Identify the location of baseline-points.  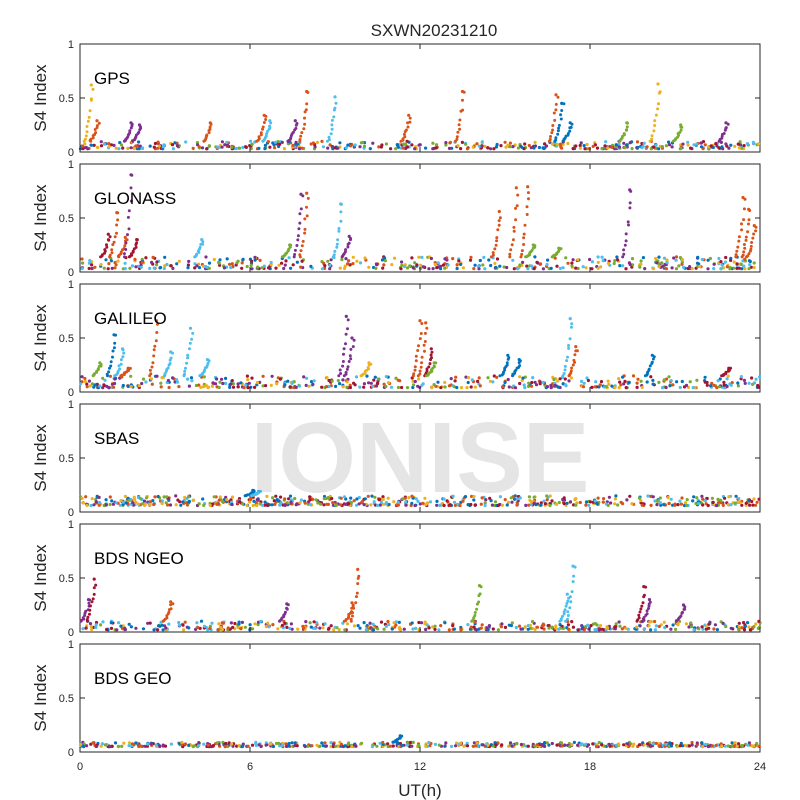
(420, 382).